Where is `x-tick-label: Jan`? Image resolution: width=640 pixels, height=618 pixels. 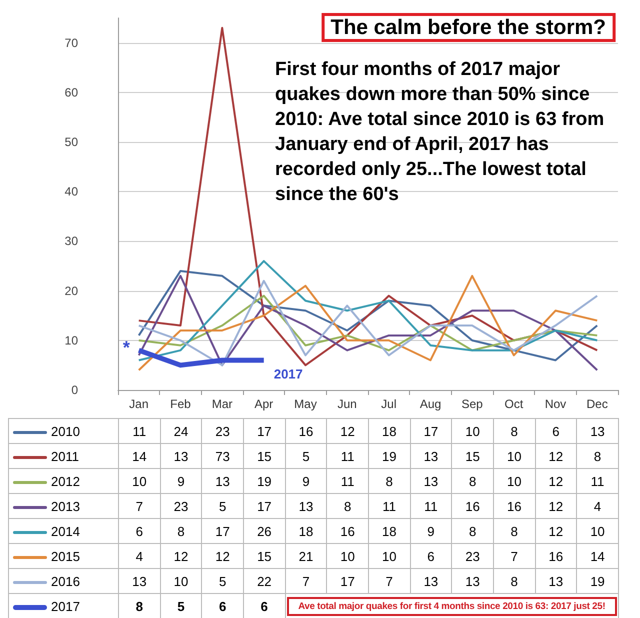 x-tick-label: Jan is located at coordinates (139, 404).